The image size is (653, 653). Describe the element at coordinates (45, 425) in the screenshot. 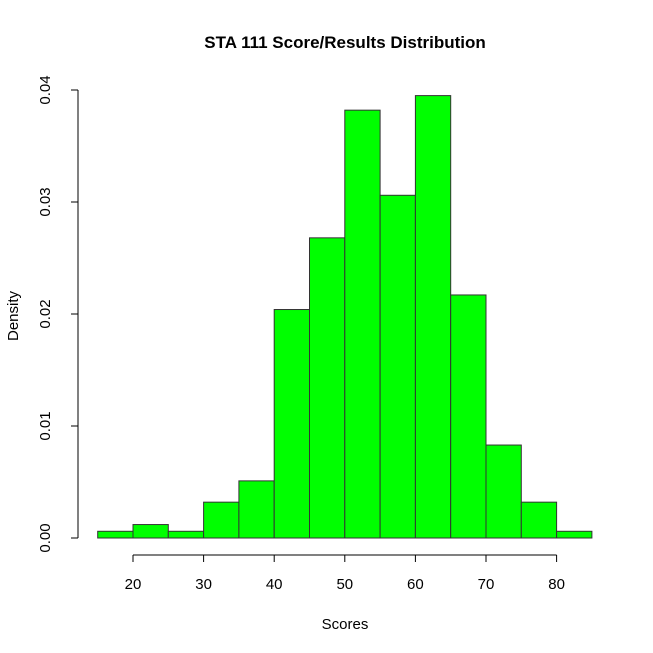

I see `y-tick-label: 0.01` at that location.